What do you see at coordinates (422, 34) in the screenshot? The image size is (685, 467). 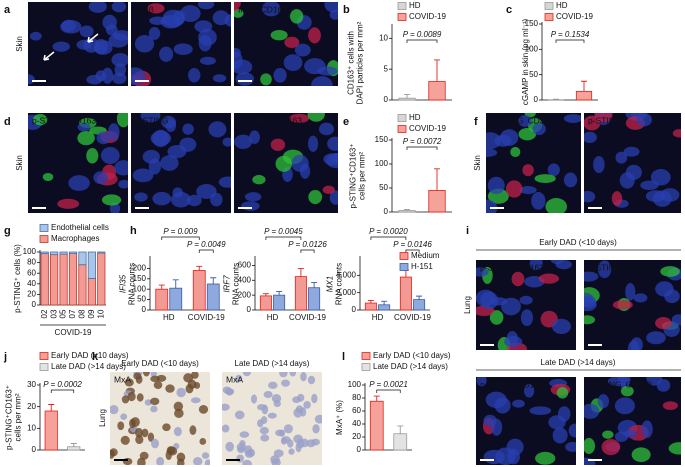 I see `p-value: P = 0.0089` at bounding box center [422, 34].